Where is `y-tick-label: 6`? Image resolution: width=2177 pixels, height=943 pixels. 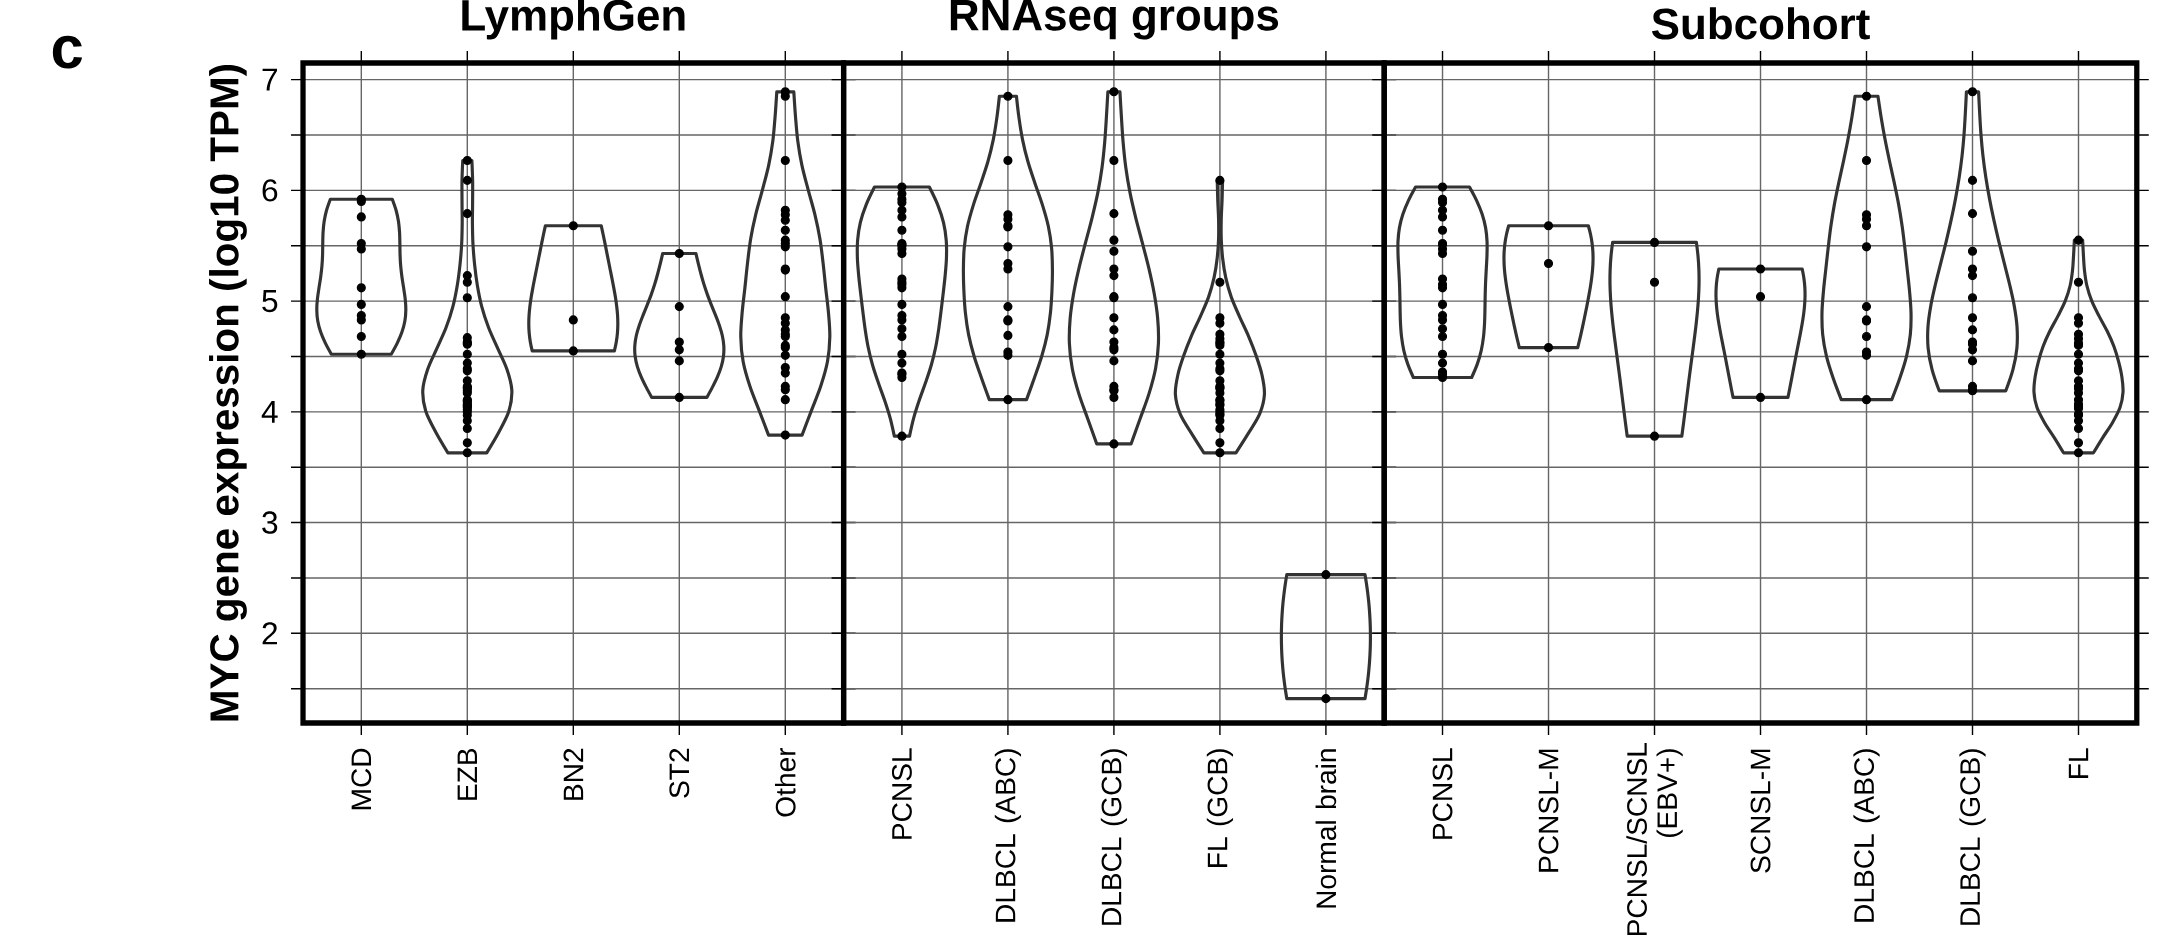
y-tick-label: 6 is located at coordinates (270, 190).